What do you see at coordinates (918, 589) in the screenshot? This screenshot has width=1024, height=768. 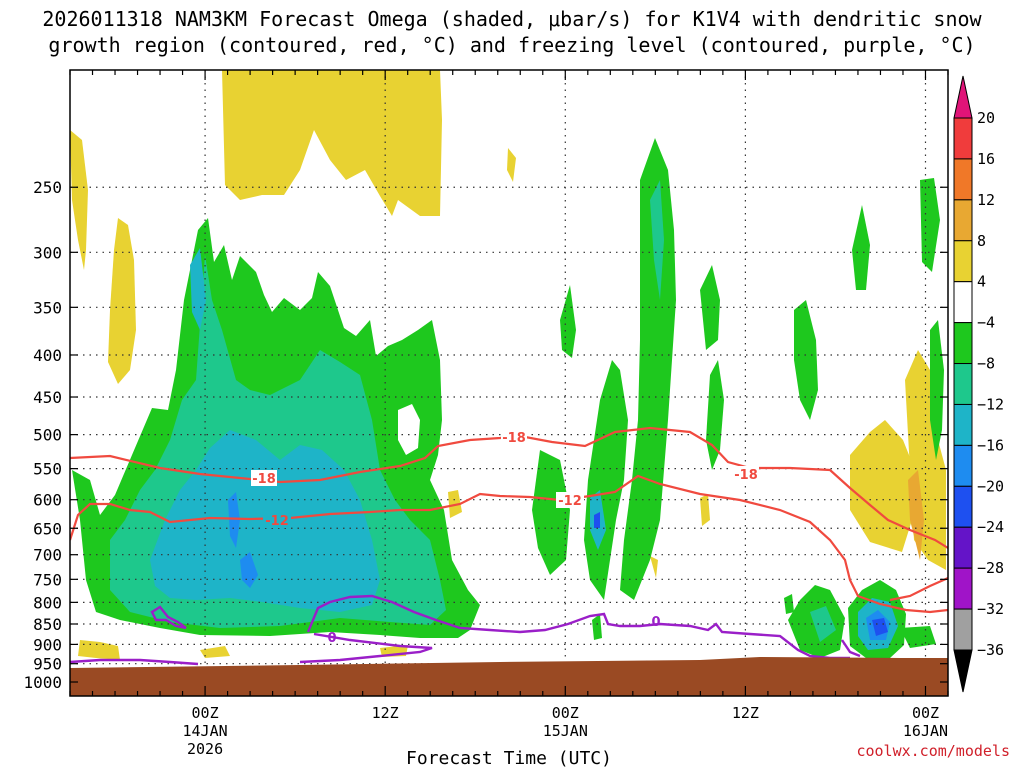 I see `dgz-contour-minus12` at bounding box center [918, 589].